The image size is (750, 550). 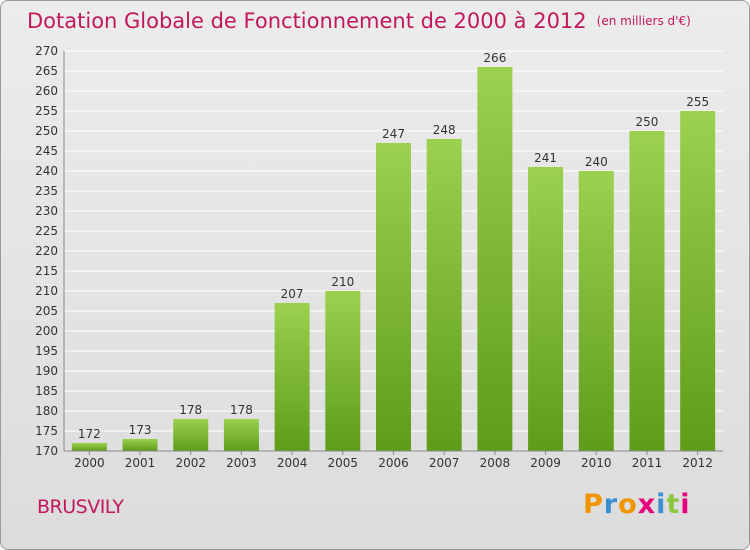 I want to click on y-tick-label: 210, so click(x=46, y=291).